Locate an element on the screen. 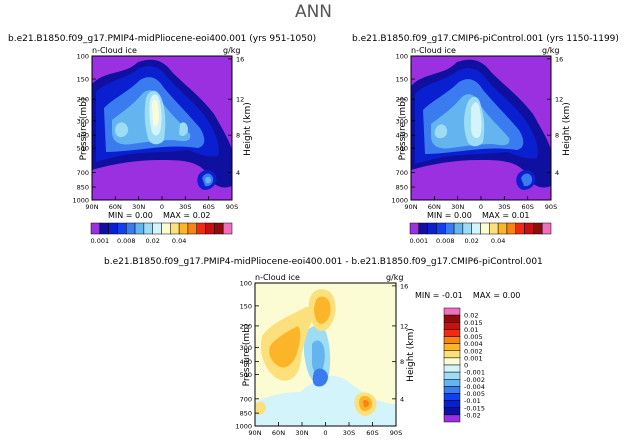 This screenshot has width=627, height=442. colorbar3-label: 0.001 is located at coordinates (473, 358).